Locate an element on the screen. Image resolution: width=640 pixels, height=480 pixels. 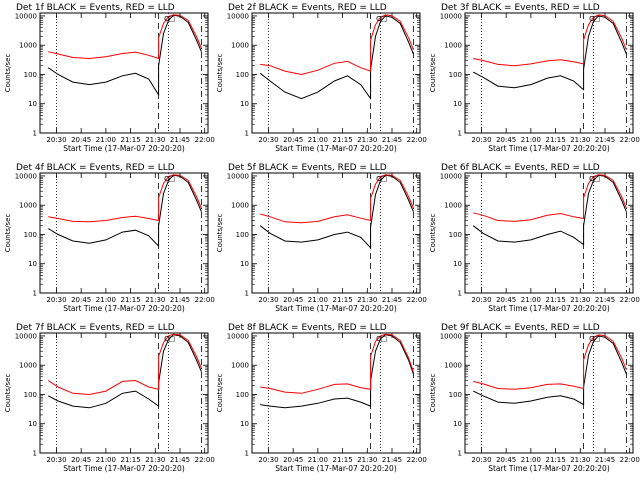
panel-title: Det 4f BLACK = Events, RED = LLD is located at coordinates (95, 168).